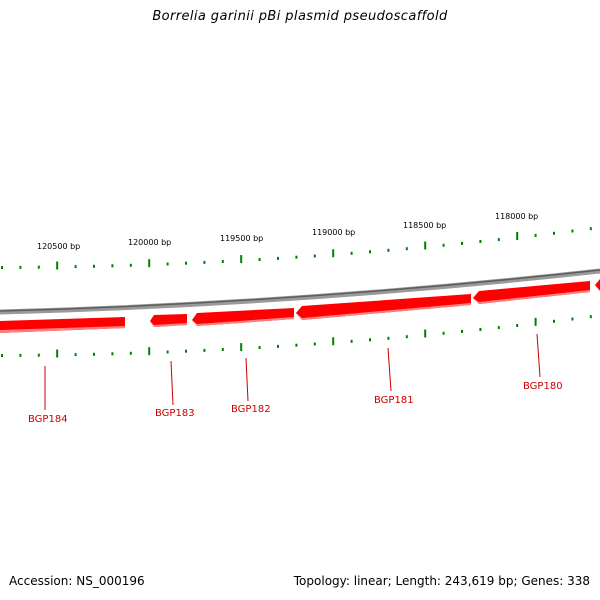  What do you see at coordinates (394, 400) in the screenshot?
I see `gene-label: BGP181` at bounding box center [394, 400].